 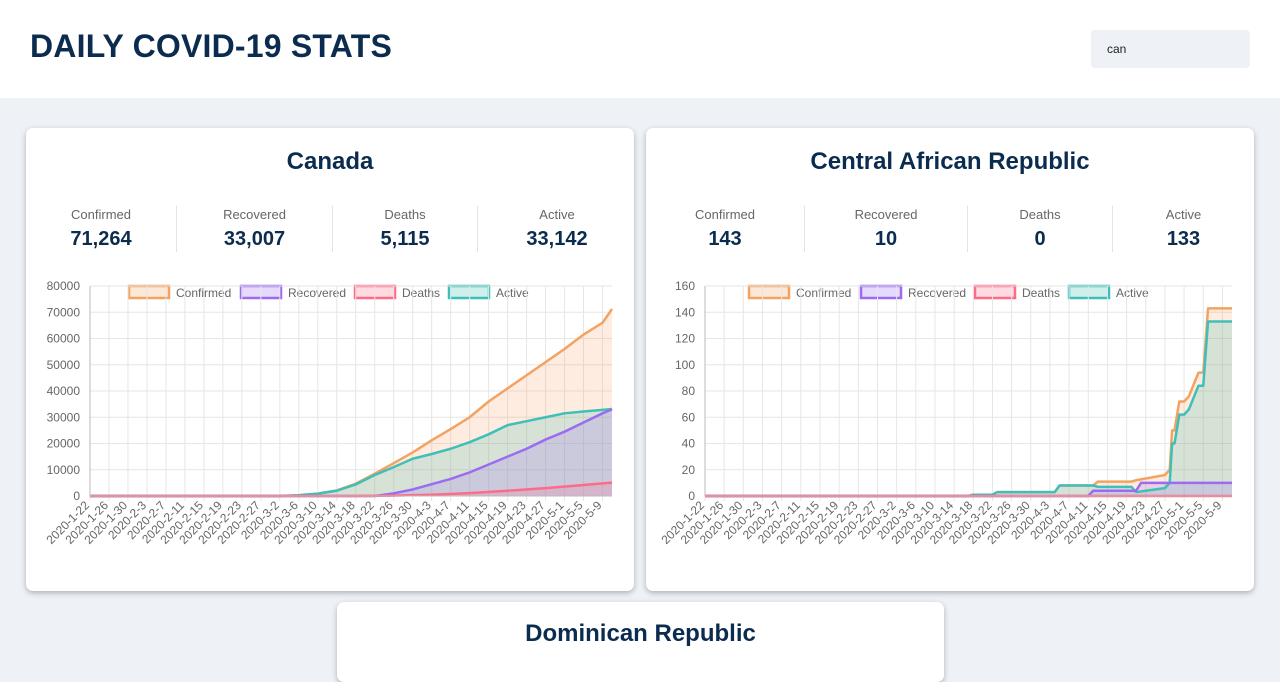 I want to click on stat-value: 10, so click(x=886, y=239).